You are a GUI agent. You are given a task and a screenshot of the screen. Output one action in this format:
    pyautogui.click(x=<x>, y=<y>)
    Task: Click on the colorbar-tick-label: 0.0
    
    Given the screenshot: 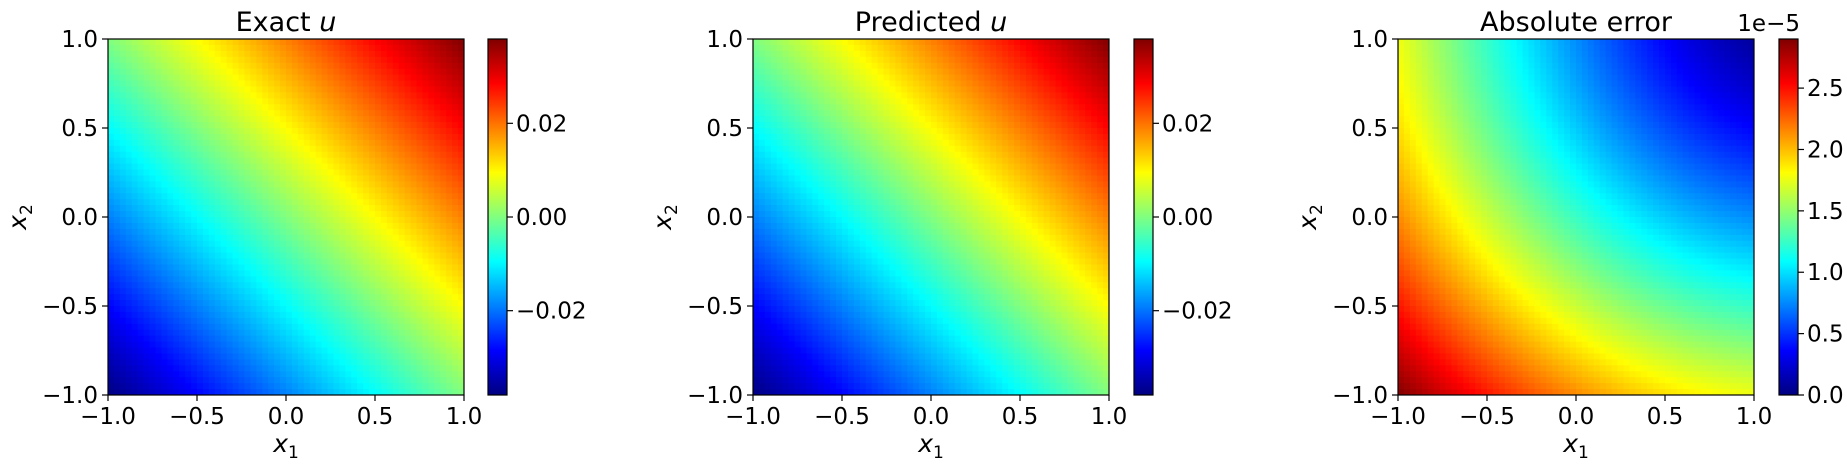 What is the action you would take?
    pyautogui.click(x=1825, y=396)
    